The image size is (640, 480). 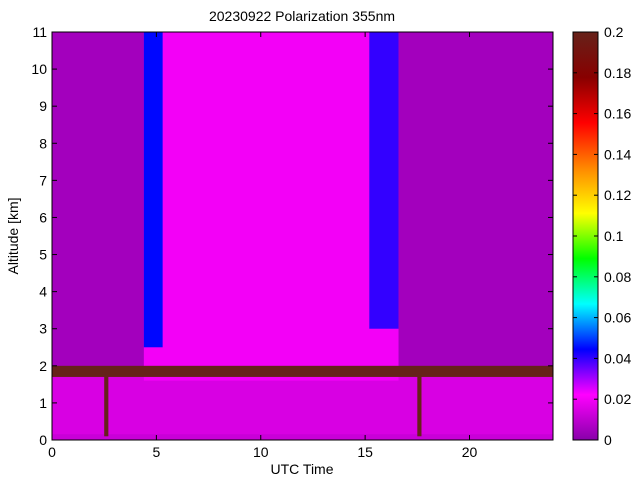 I want to click on y-axis-label: Altitude [km], so click(x=13, y=235).